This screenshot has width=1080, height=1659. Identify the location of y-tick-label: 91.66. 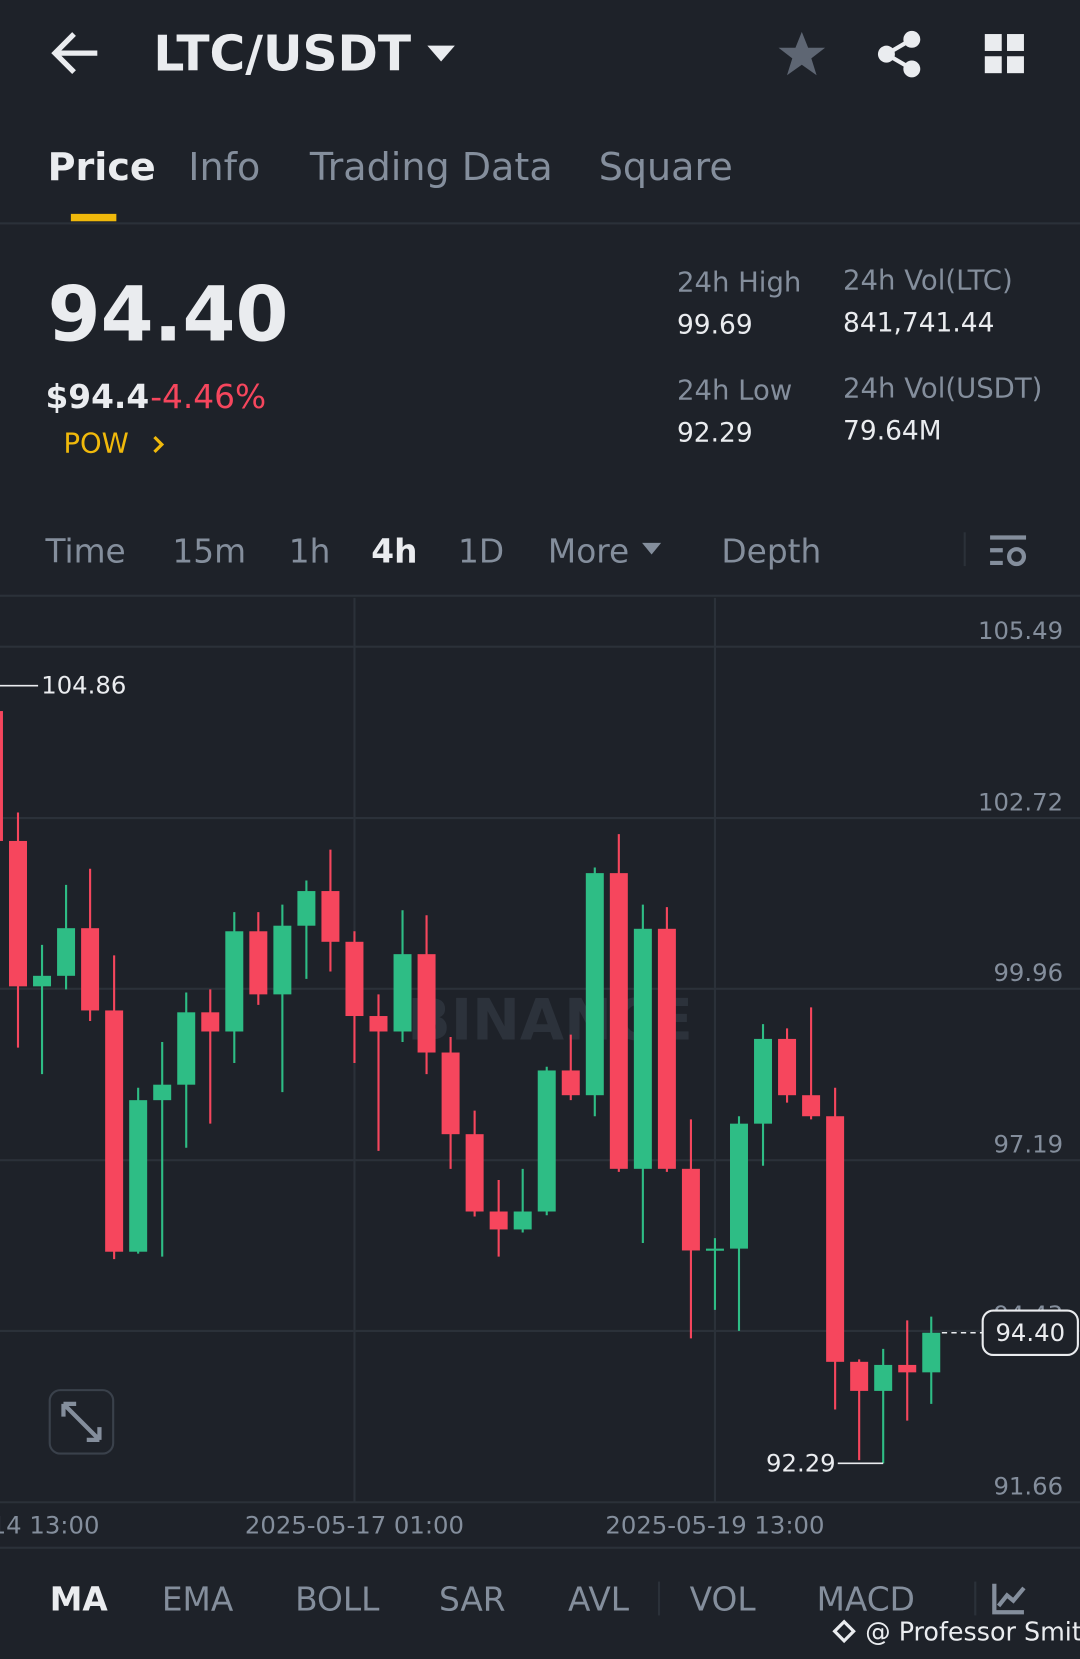
(1028, 1485).